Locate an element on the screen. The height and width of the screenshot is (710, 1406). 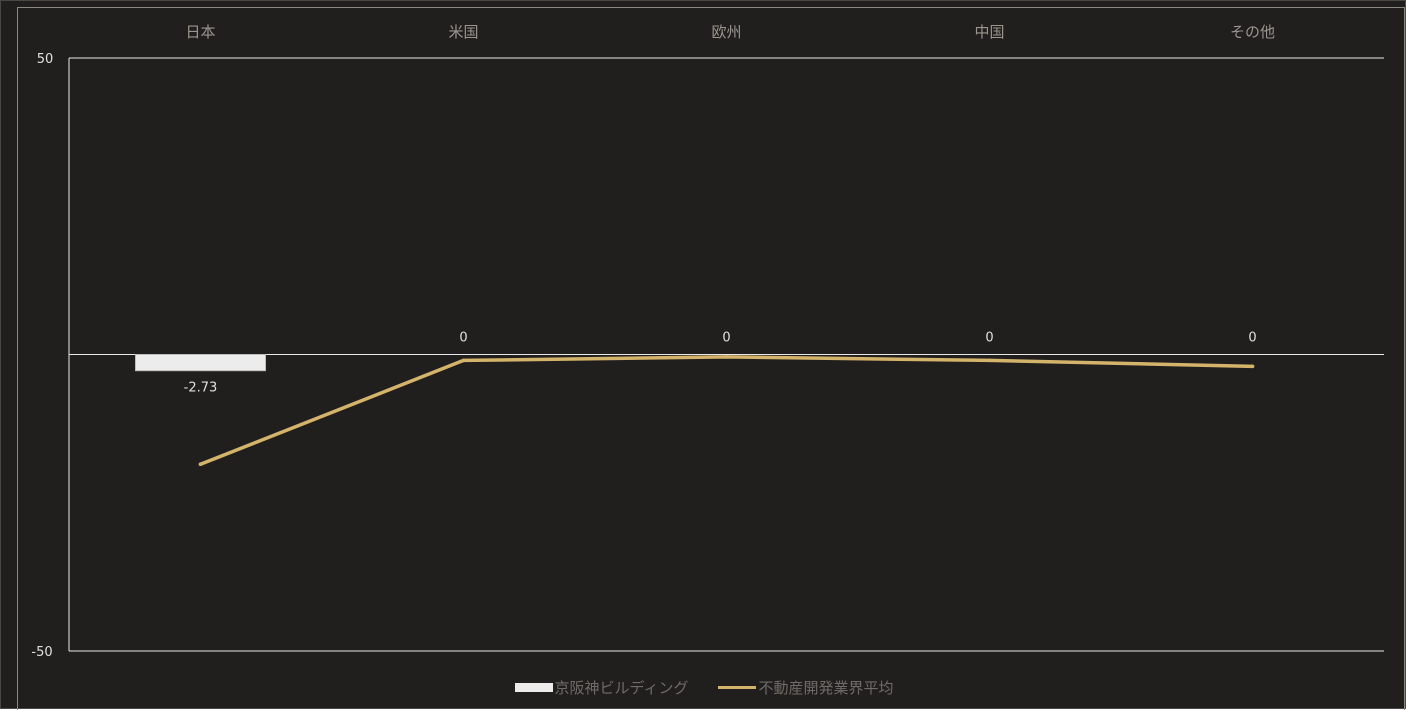
category-label: その他 is located at coordinates (1252, 32).